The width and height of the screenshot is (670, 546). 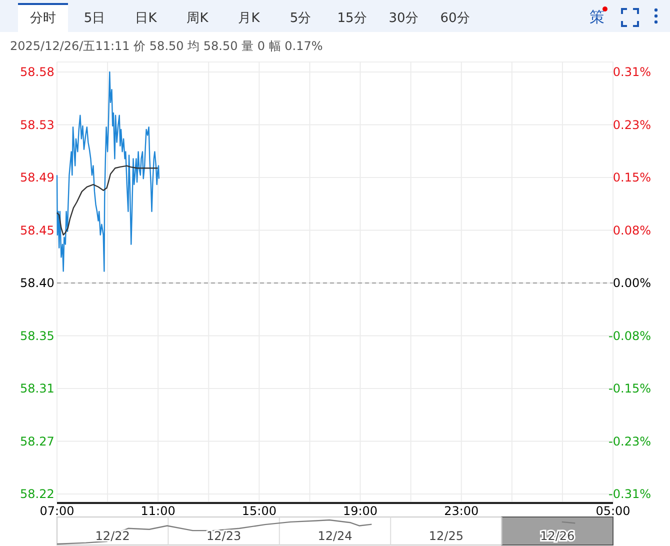 I want to click on y2-tick-label: -0.08%, so click(x=629, y=335).